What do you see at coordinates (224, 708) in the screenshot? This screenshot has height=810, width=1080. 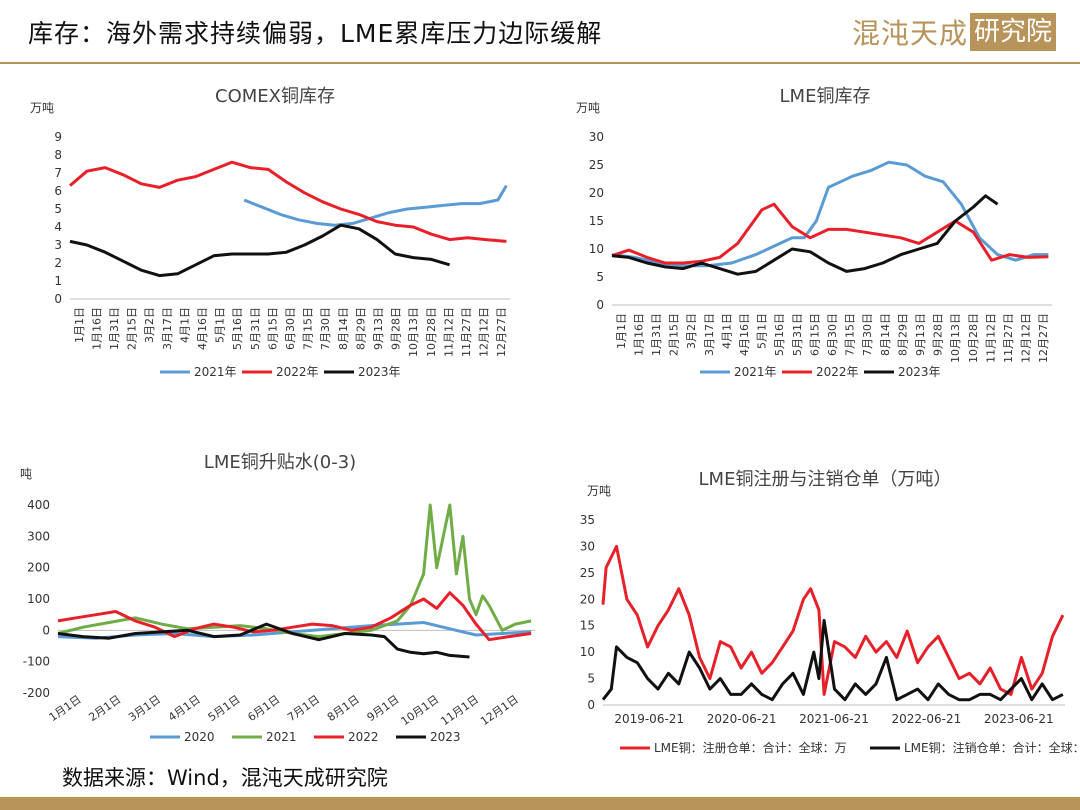 I see `x-tick-label: 5月1日` at bounding box center [224, 708].